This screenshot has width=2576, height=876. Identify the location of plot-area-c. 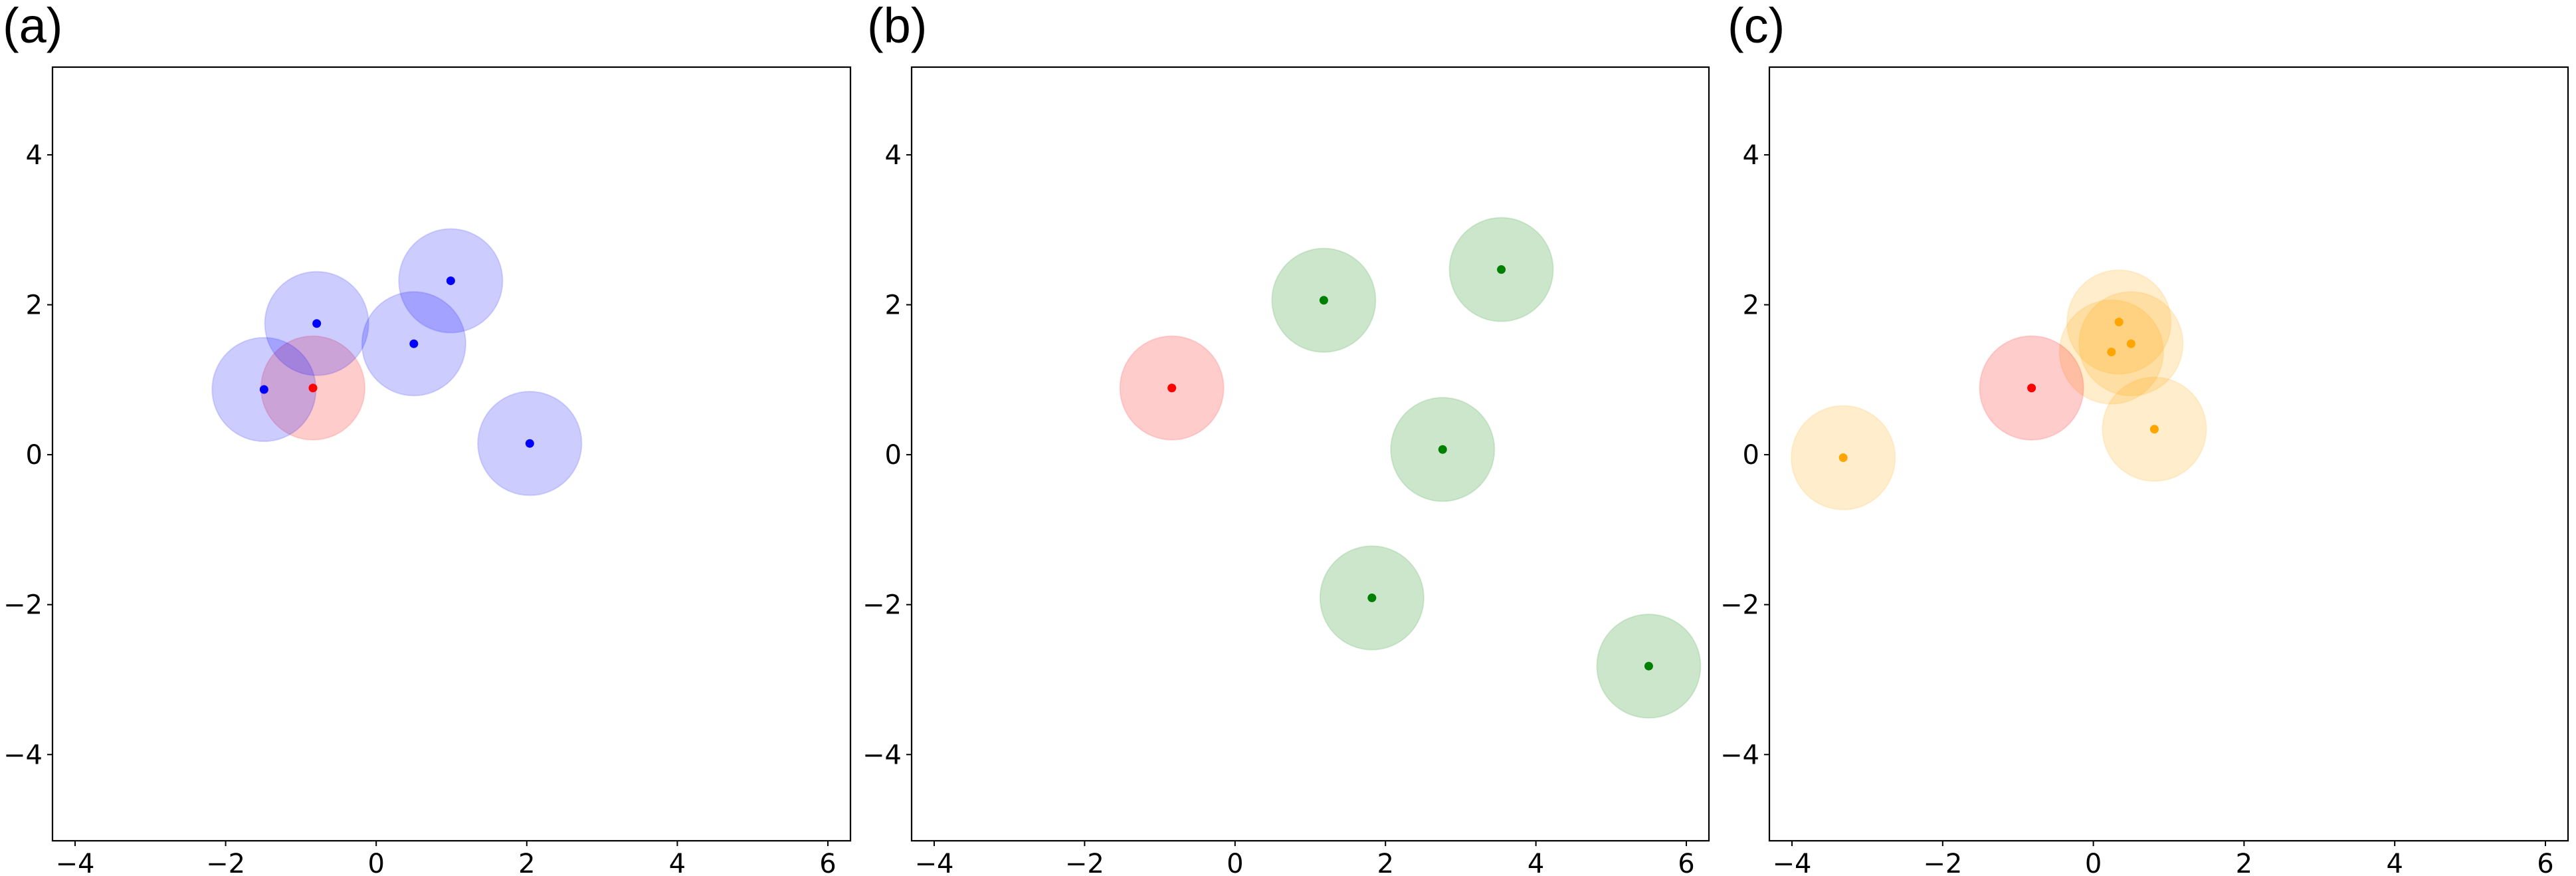
(1999, 389).